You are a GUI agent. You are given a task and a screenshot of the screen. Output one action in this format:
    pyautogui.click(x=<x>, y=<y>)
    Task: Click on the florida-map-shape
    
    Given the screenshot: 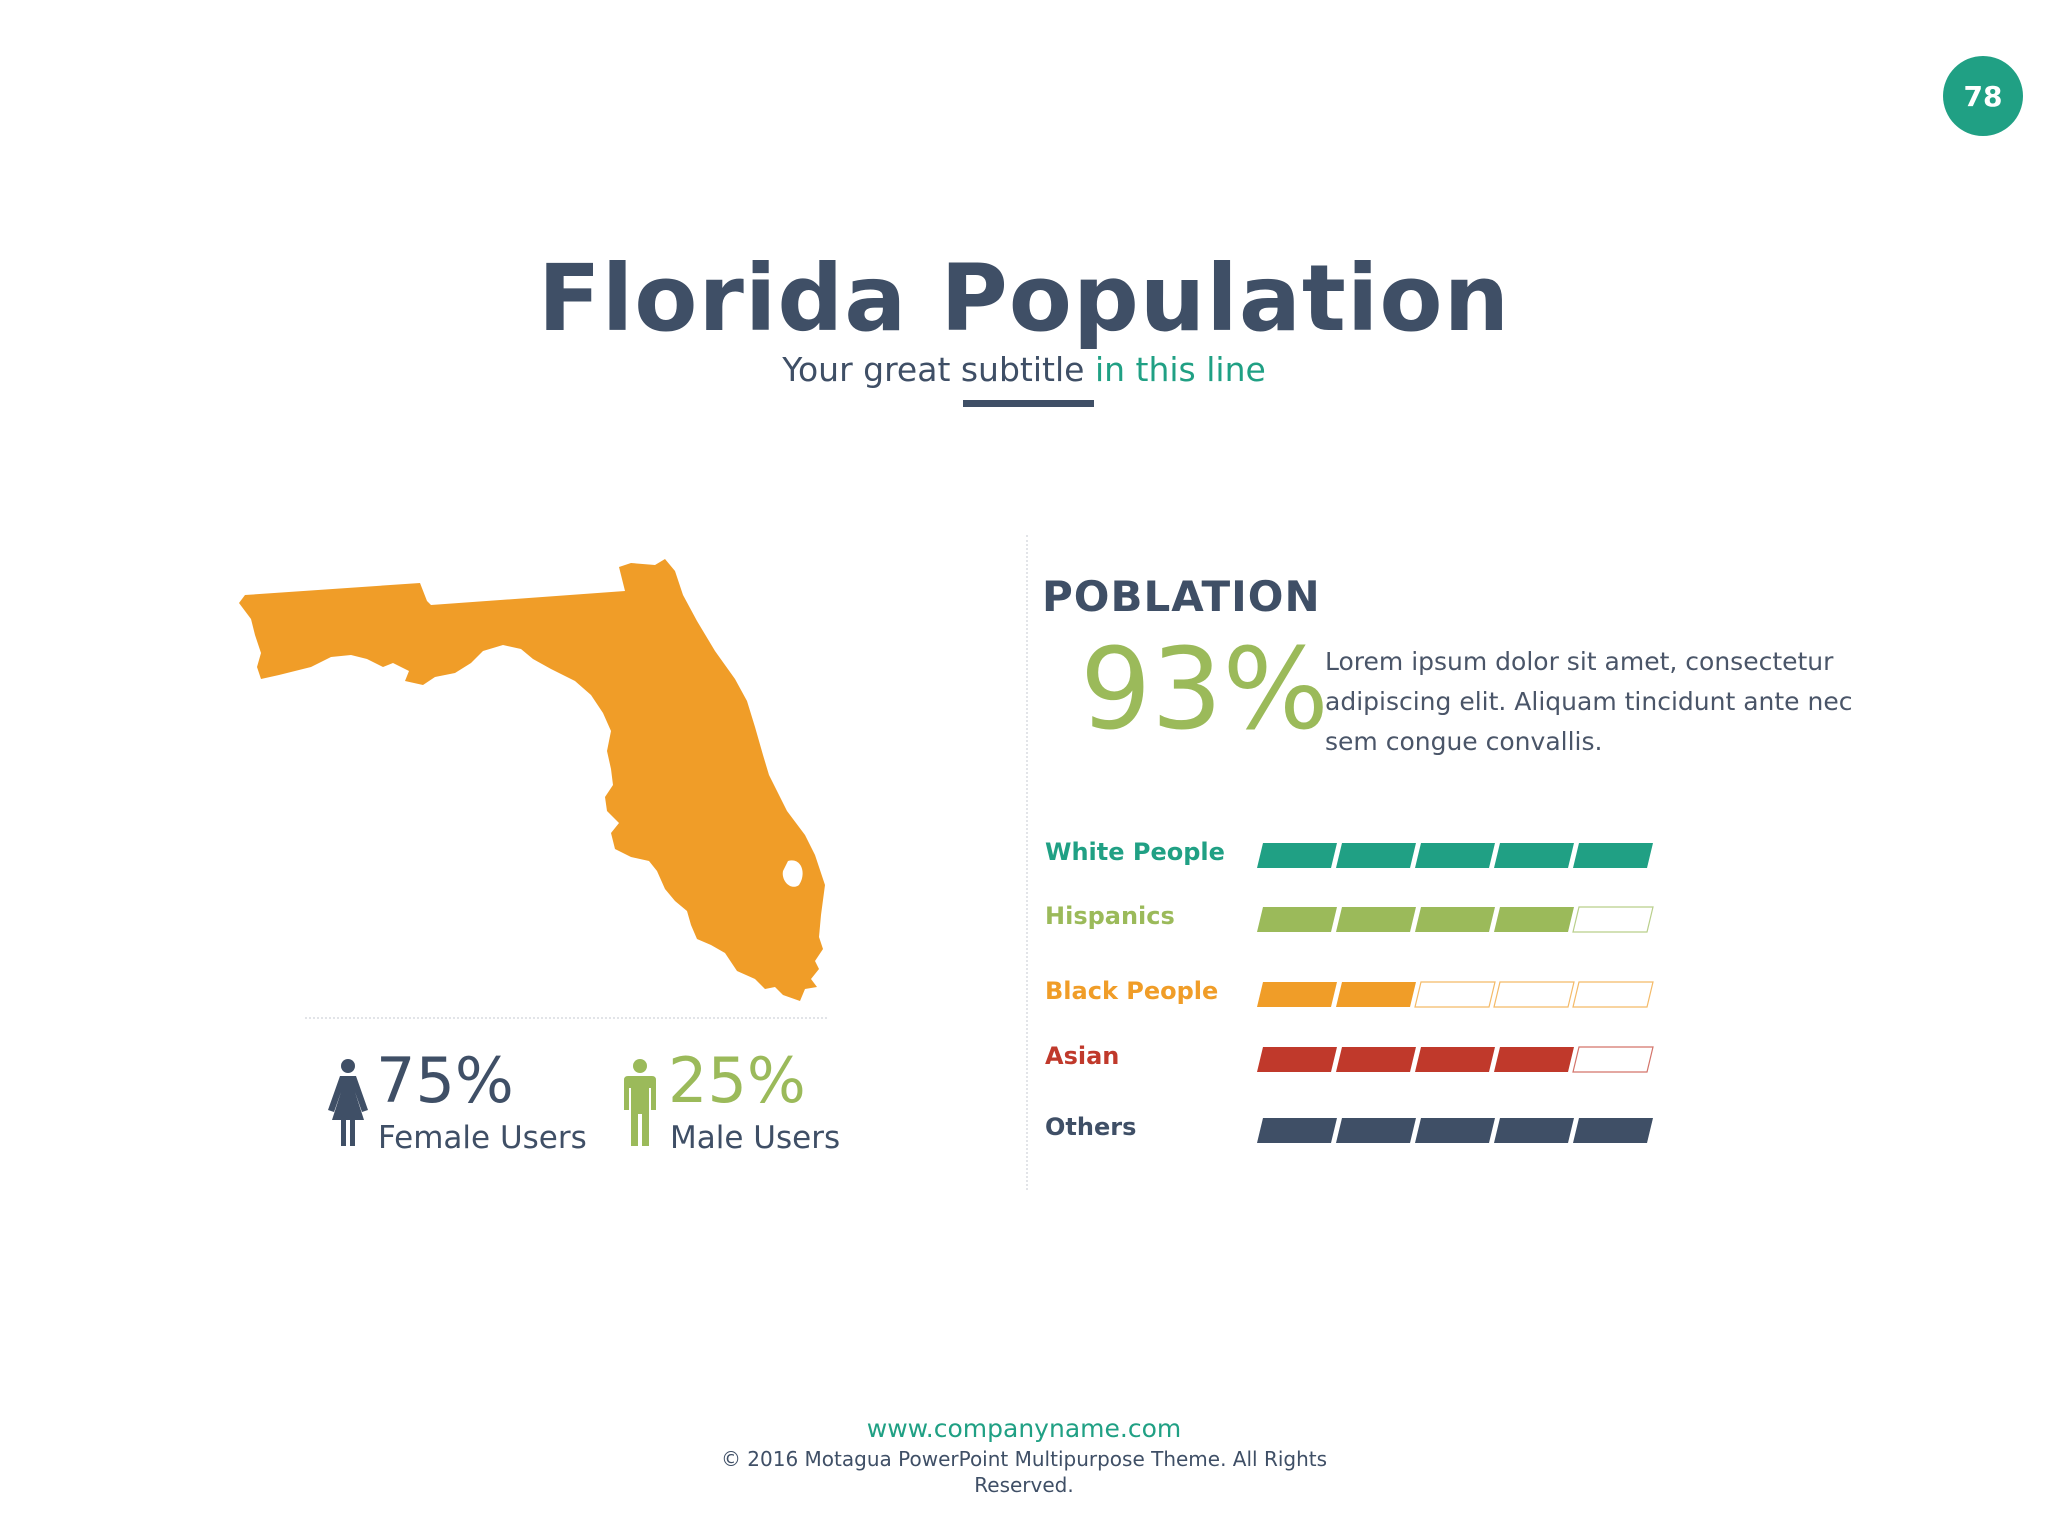 What is the action you would take?
    pyautogui.click(x=532, y=780)
    